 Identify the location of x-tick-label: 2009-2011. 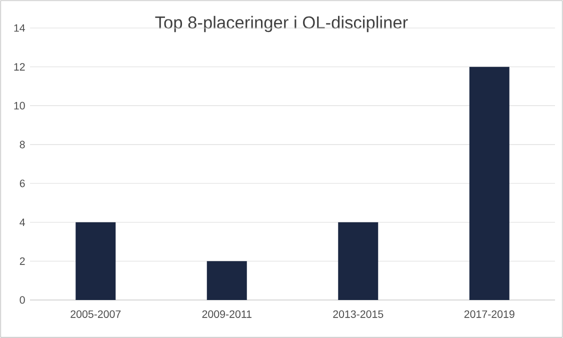
(227, 314).